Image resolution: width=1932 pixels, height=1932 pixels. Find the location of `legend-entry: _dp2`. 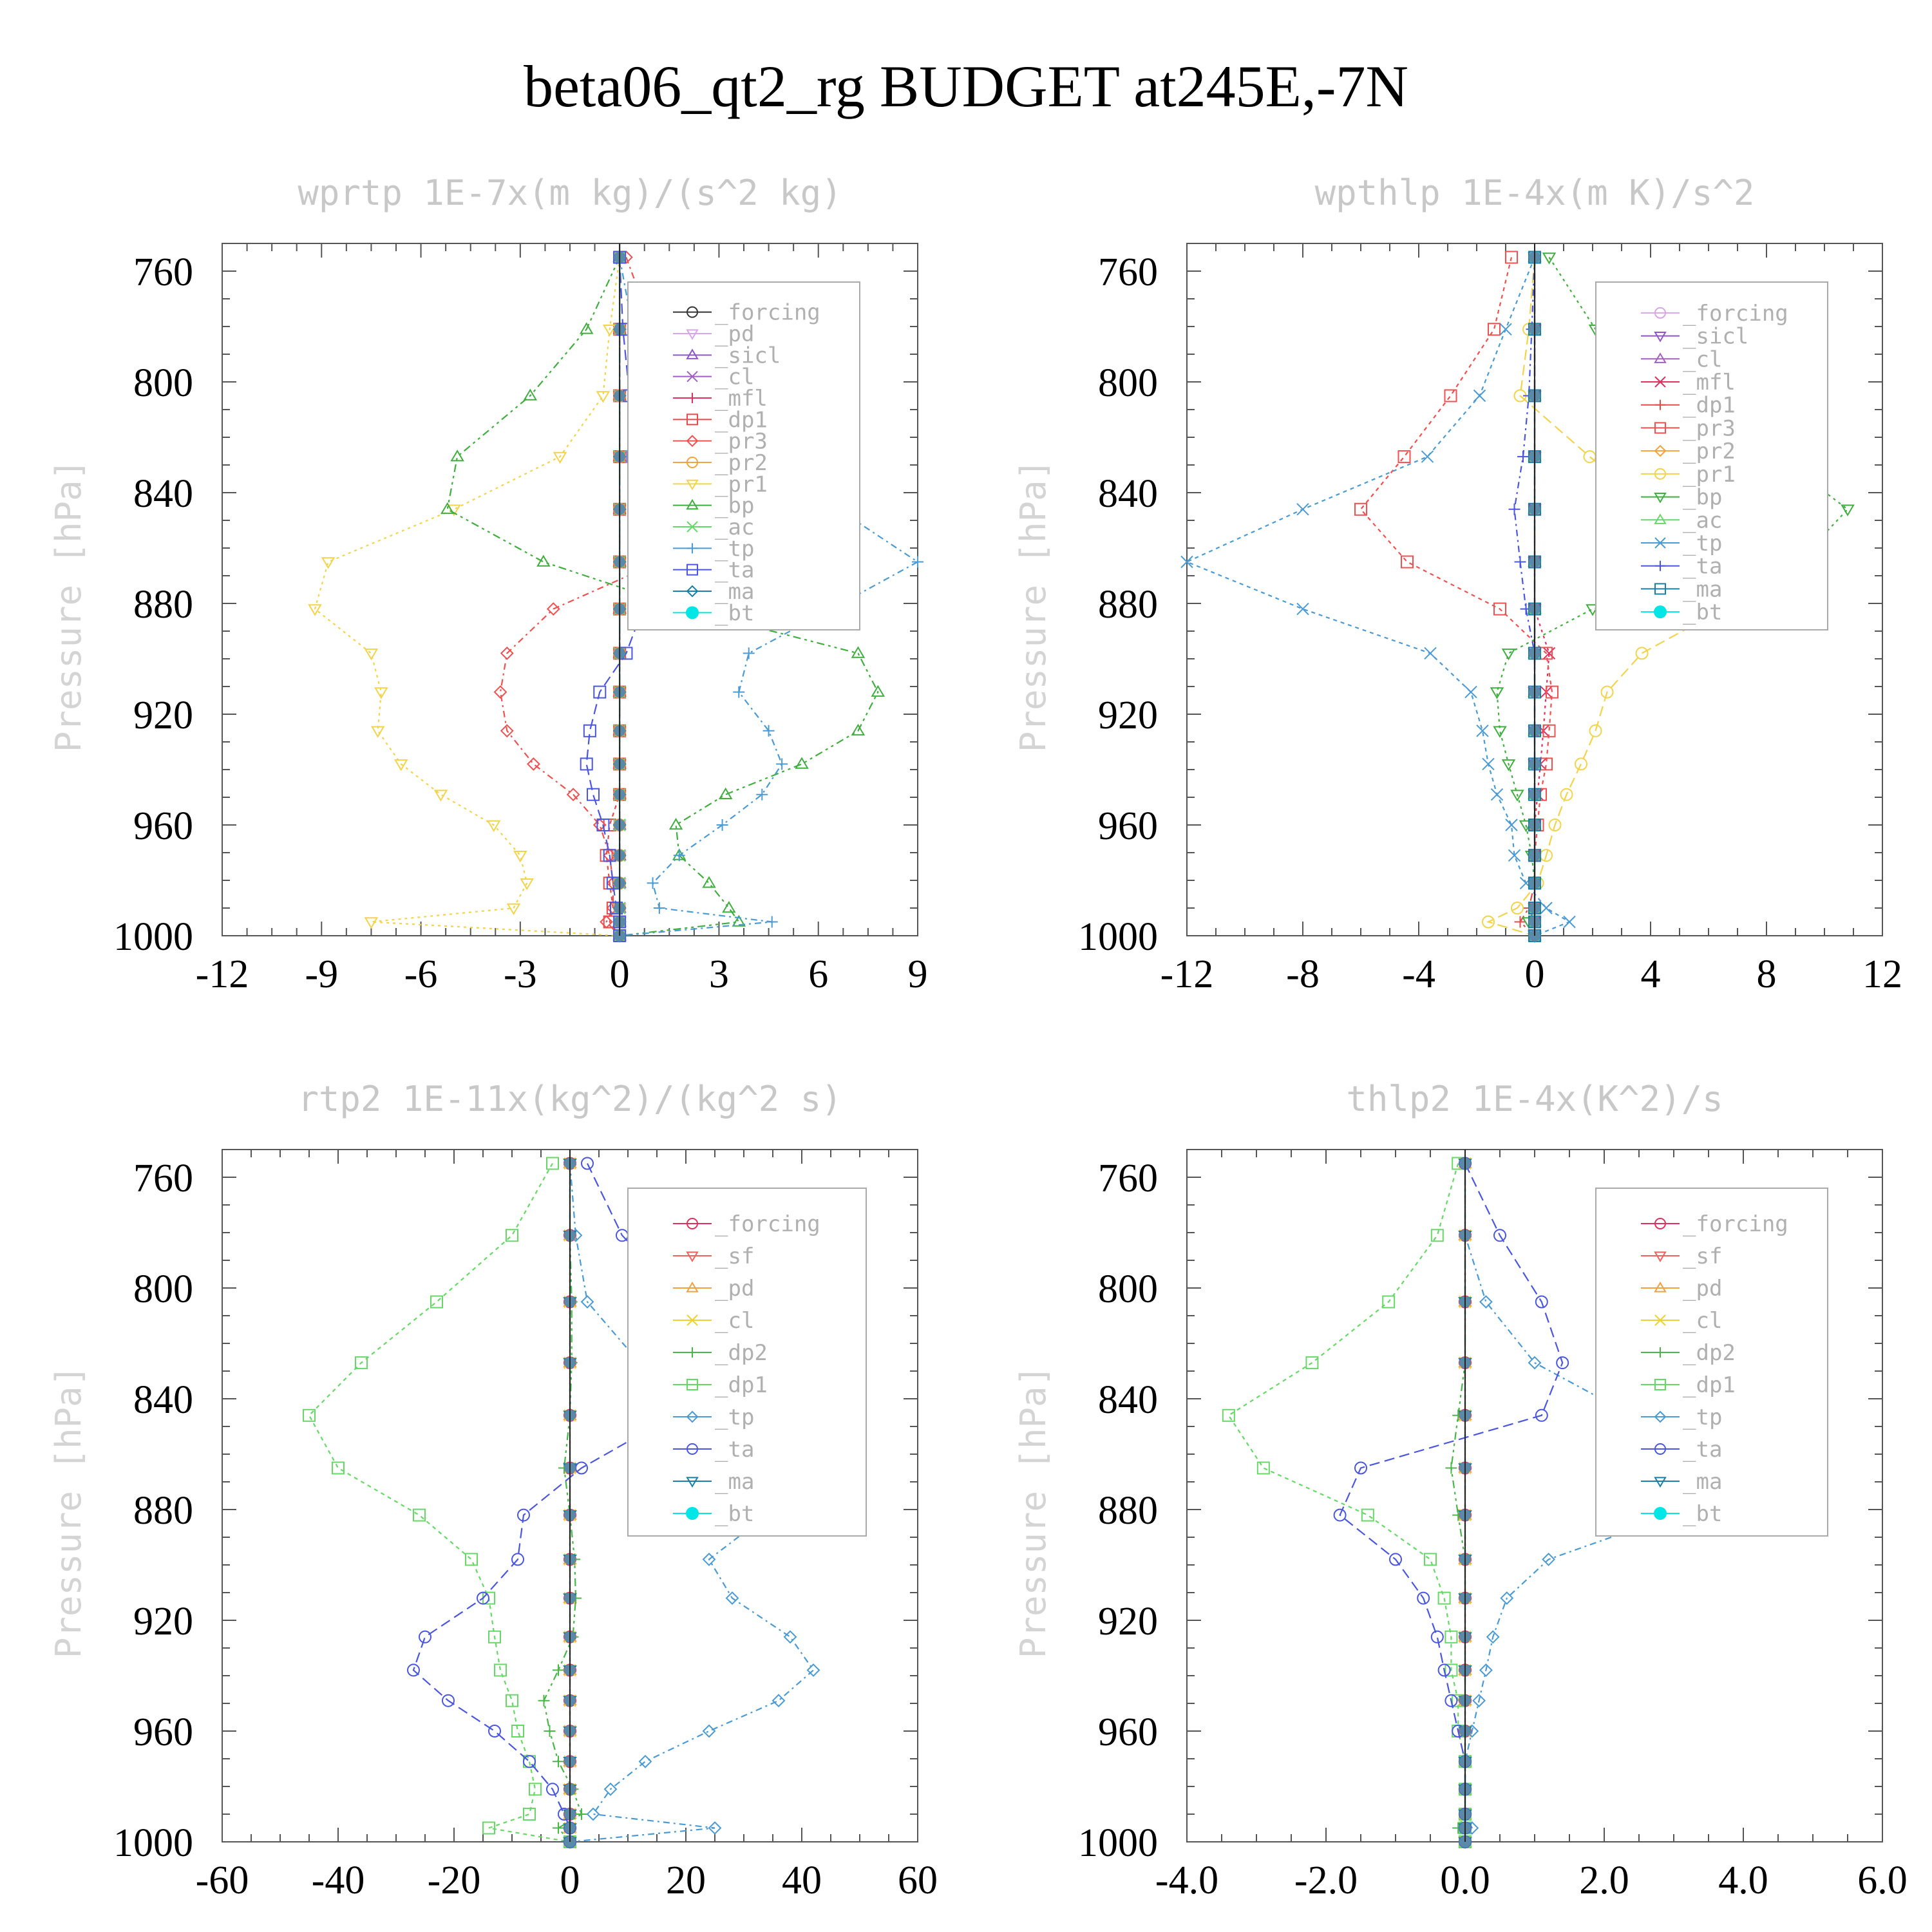

legend-entry: _dp2 is located at coordinates (1709, 1353).